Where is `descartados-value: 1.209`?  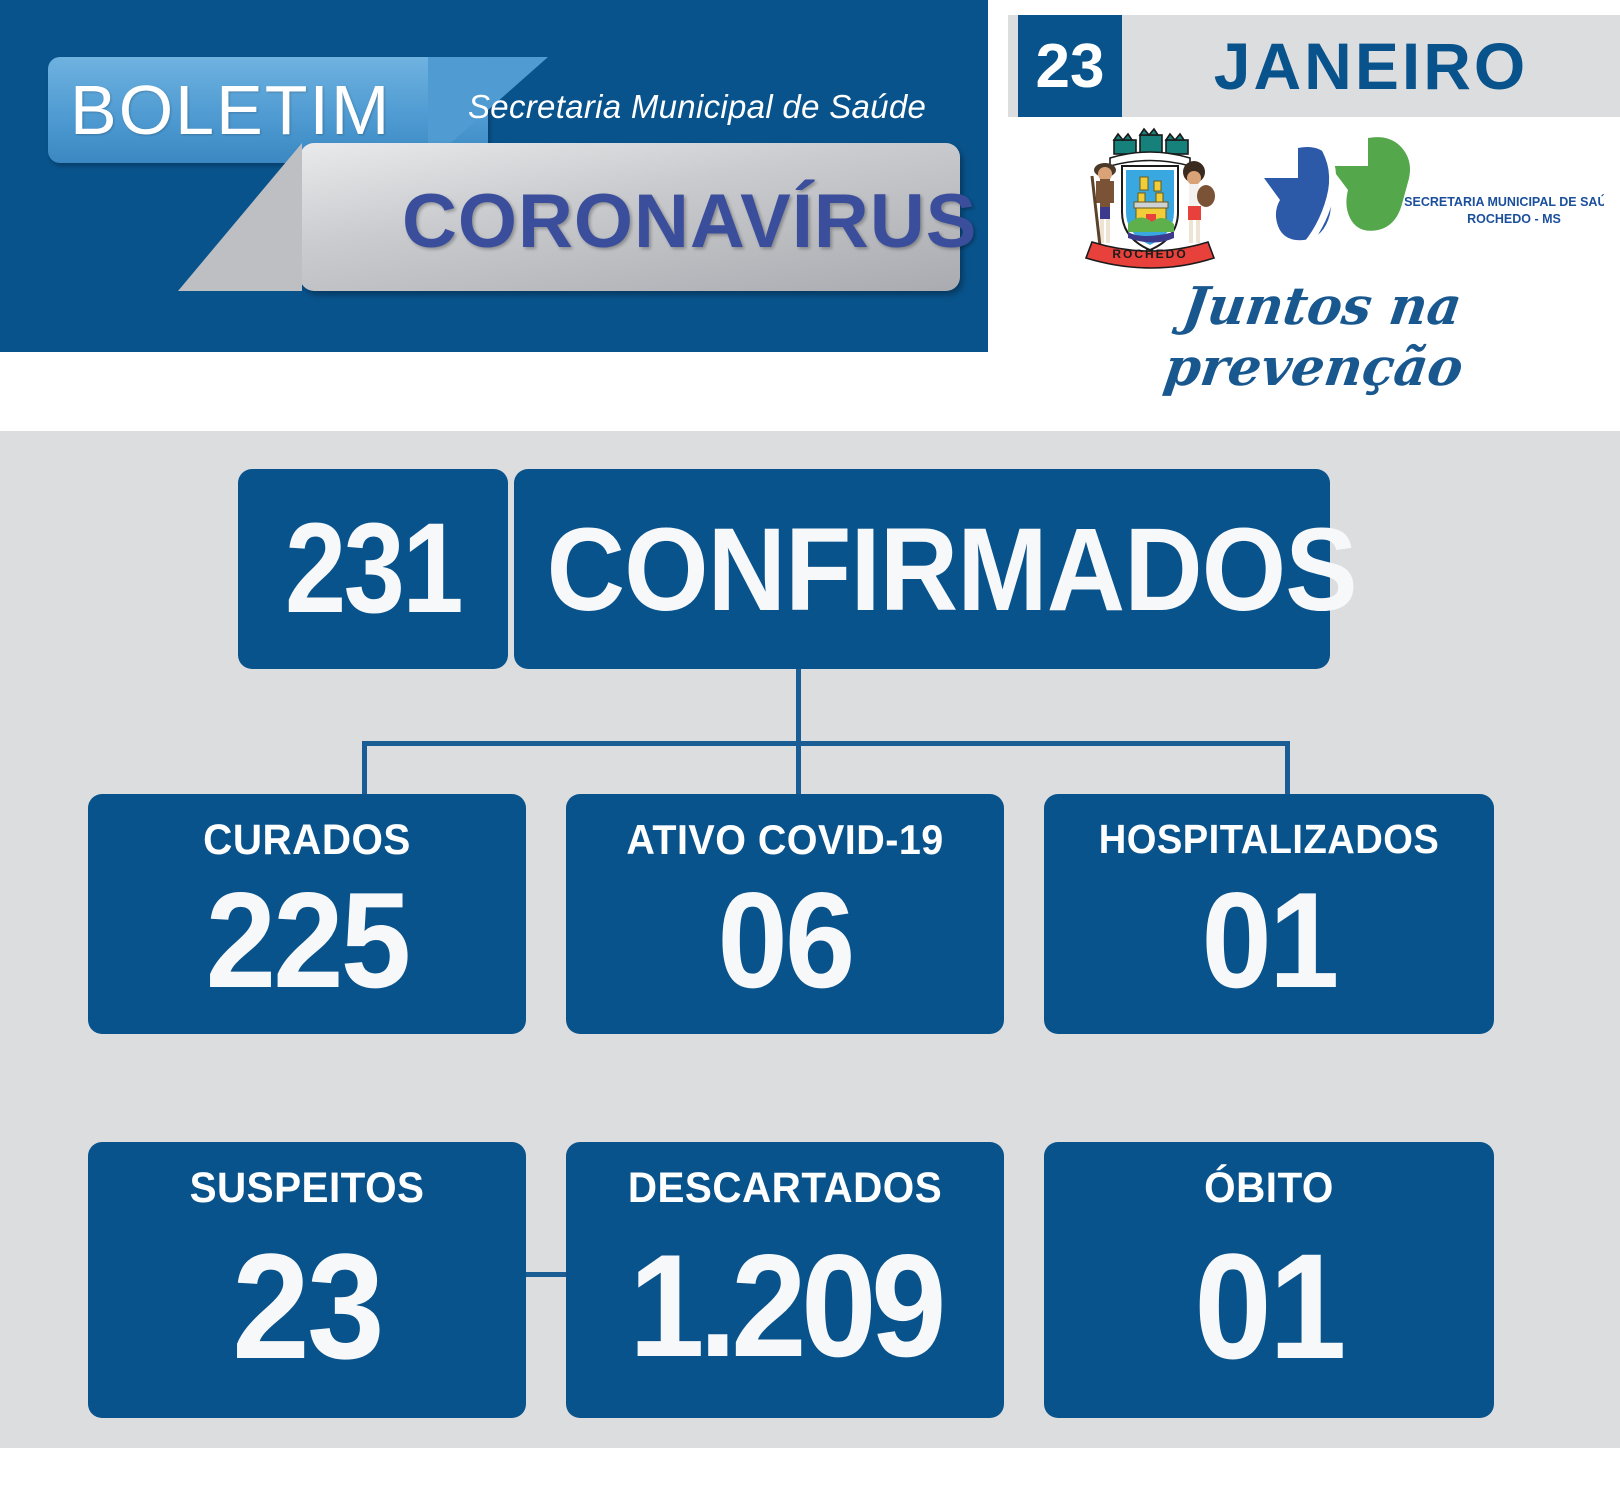
descartados-value: 1.209 is located at coordinates (787, 1305).